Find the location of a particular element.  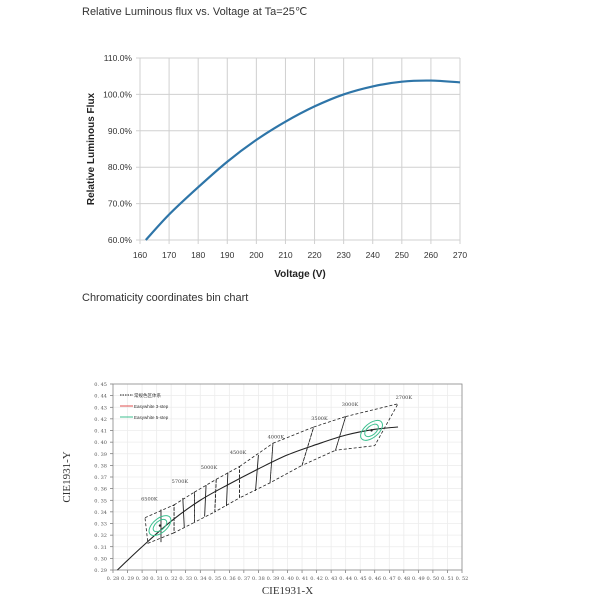

y-tick-label: 110.0% is located at coordinates (118, 58).